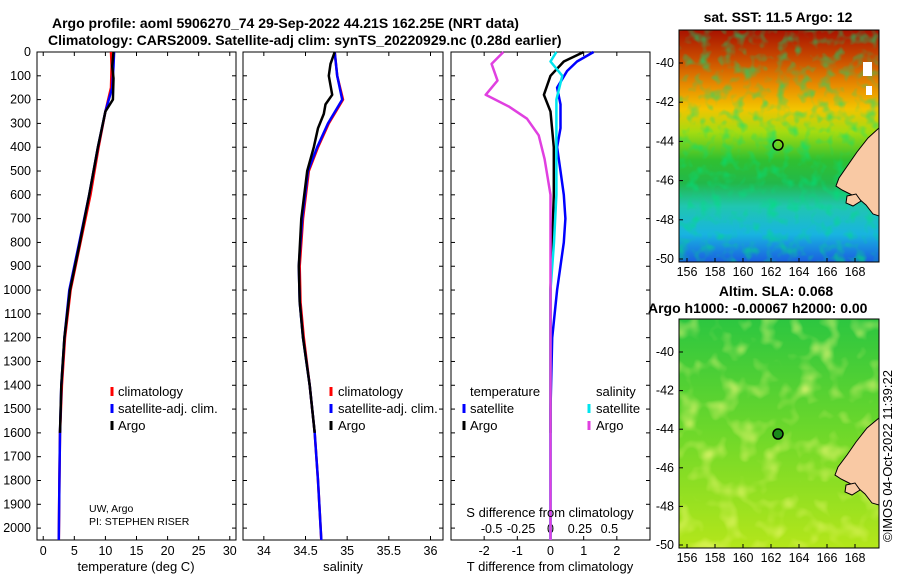  Describe the element at coordinates (264, 551) in the screenshot. I see `x-tick-label: 34` at that location.